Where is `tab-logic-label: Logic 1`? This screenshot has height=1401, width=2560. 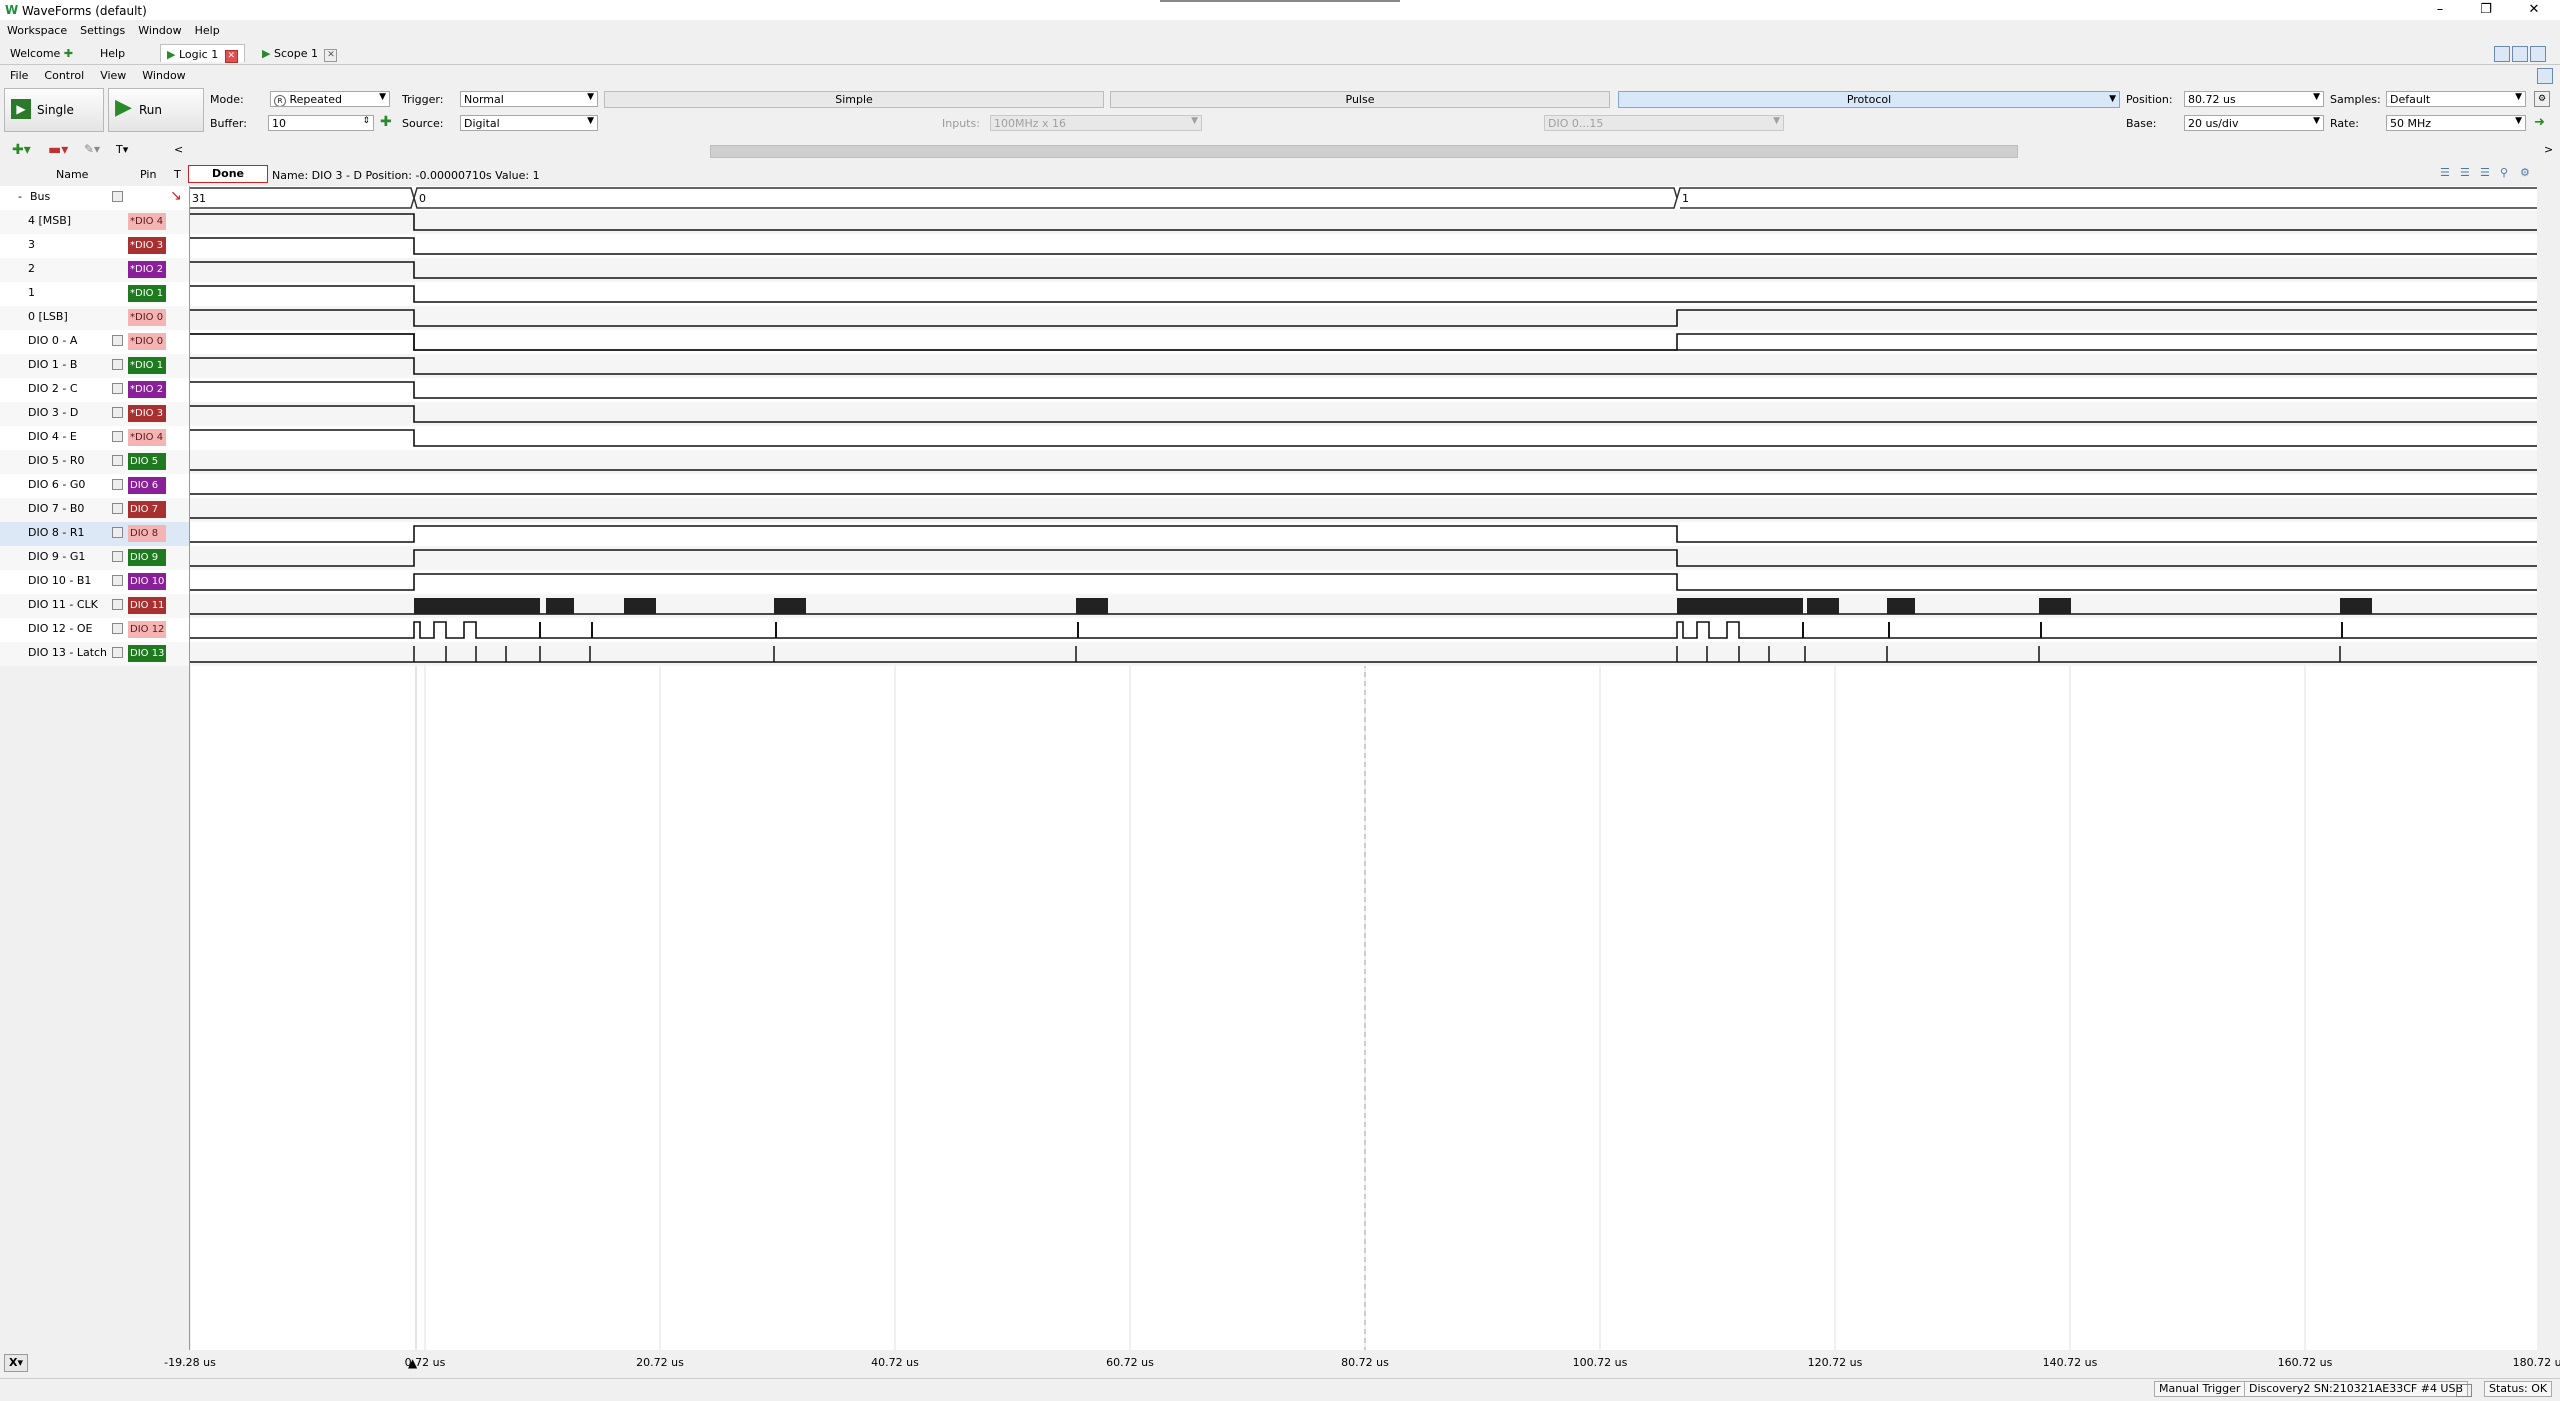 tab-logic-label: Logic 1 is located at coordinates (198, 54).